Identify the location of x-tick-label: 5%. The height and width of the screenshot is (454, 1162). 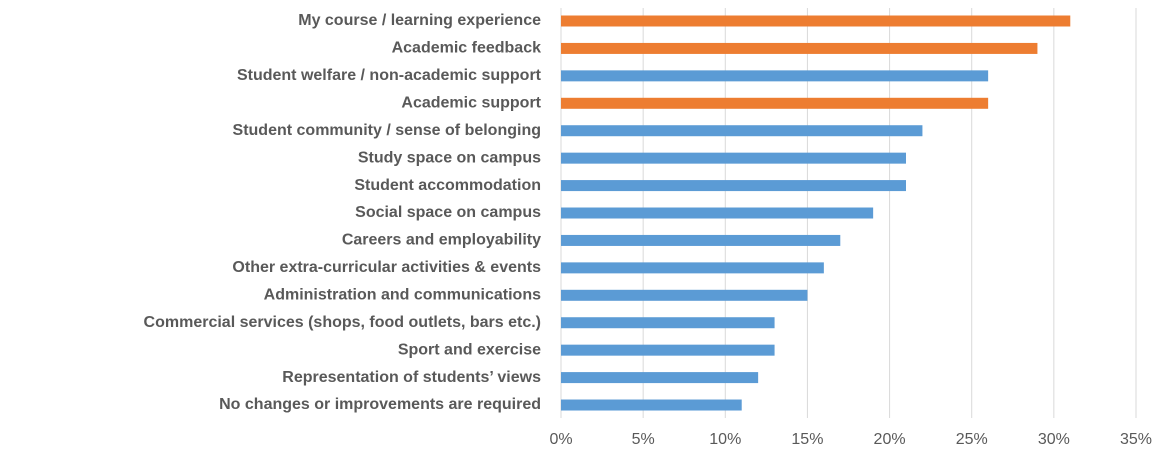
(643, 439).